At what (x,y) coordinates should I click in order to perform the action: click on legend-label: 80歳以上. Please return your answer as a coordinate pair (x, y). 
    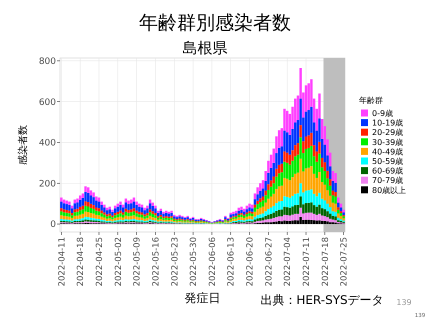
    Looking at the image, I should click on (389, 190).